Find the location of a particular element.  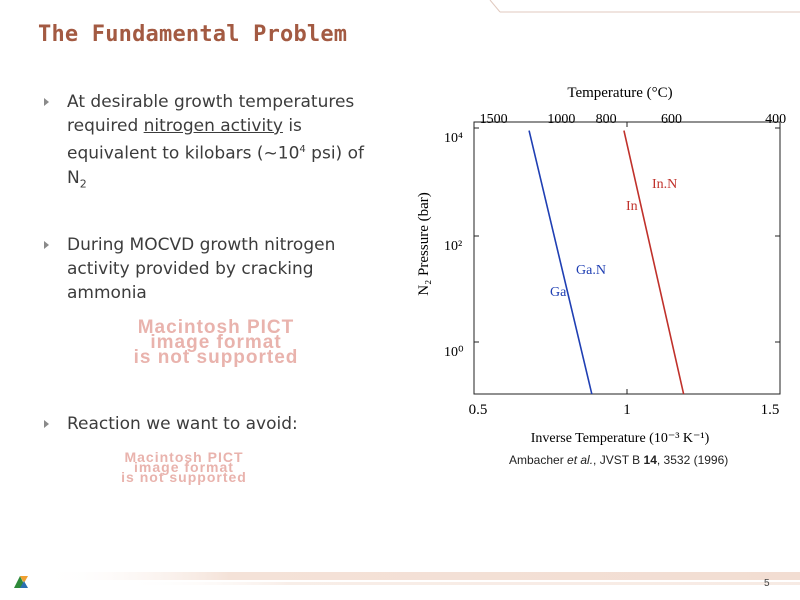

page-number: 5 is located at coordinates (767, 583).